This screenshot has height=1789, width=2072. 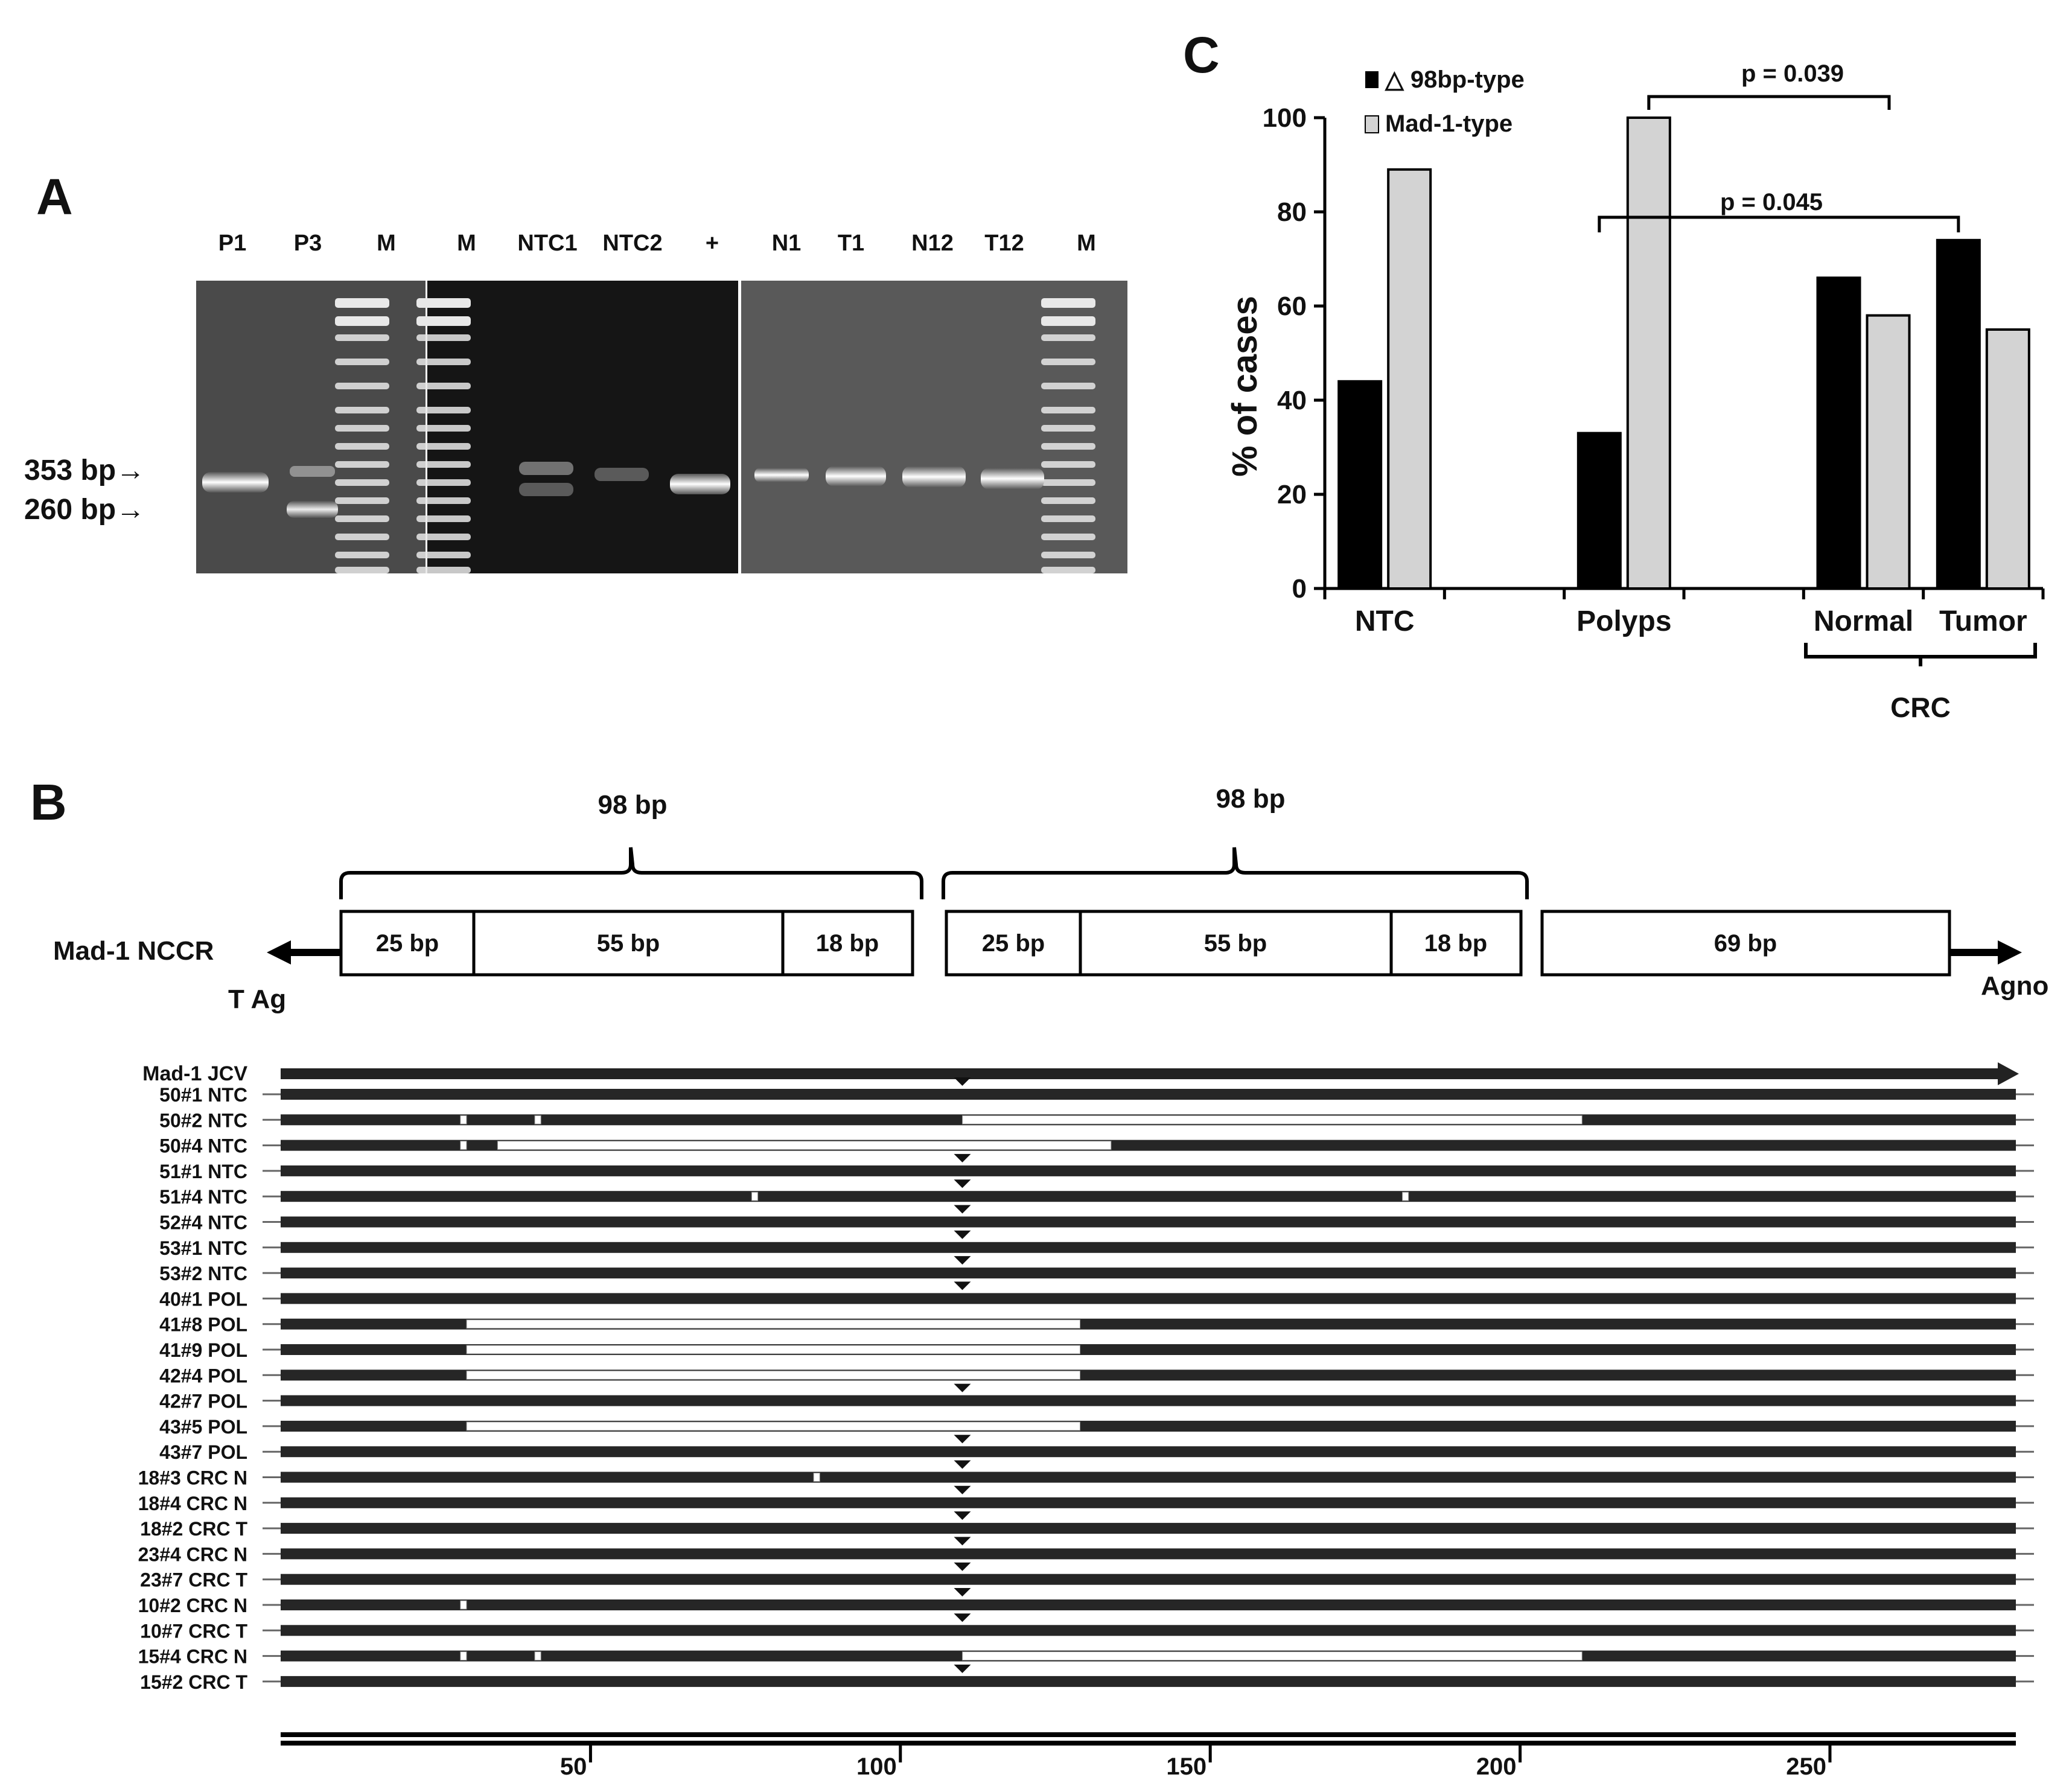 I want to click on row-label: 52#4 NTC, so click(x=203, y=1223).